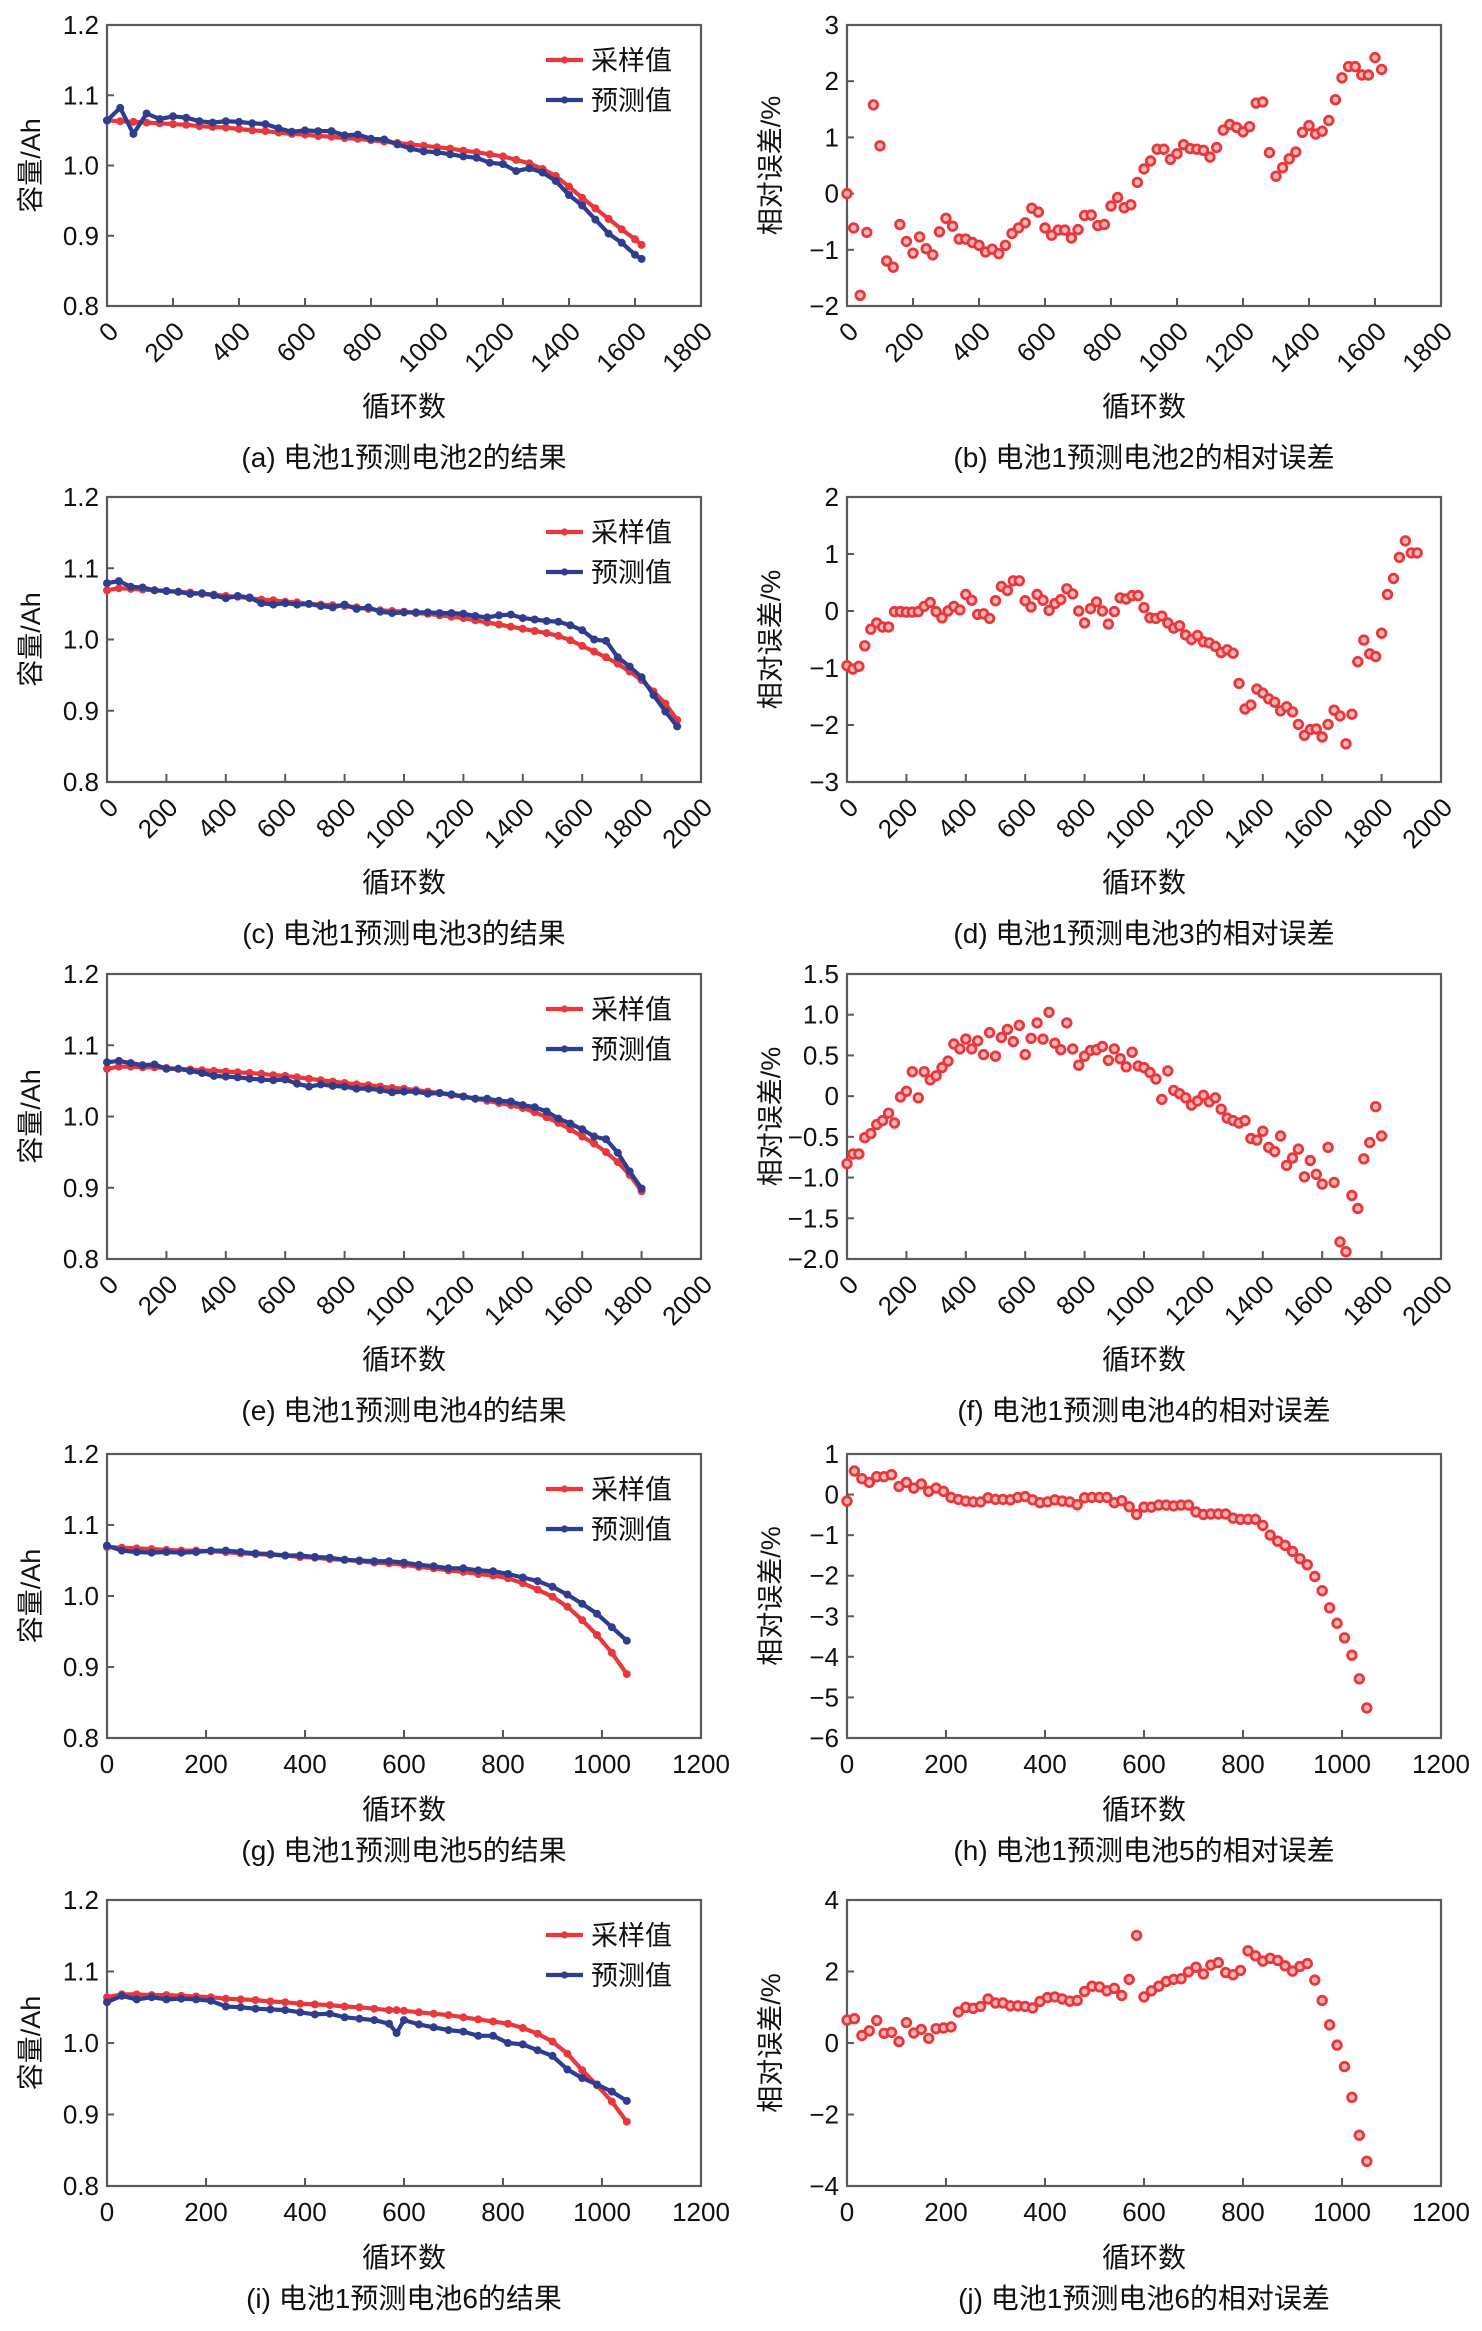 The width and height of the screenshot is (1482, 2331). I want to click on y-tick-label: −5, so click(824, 1697).